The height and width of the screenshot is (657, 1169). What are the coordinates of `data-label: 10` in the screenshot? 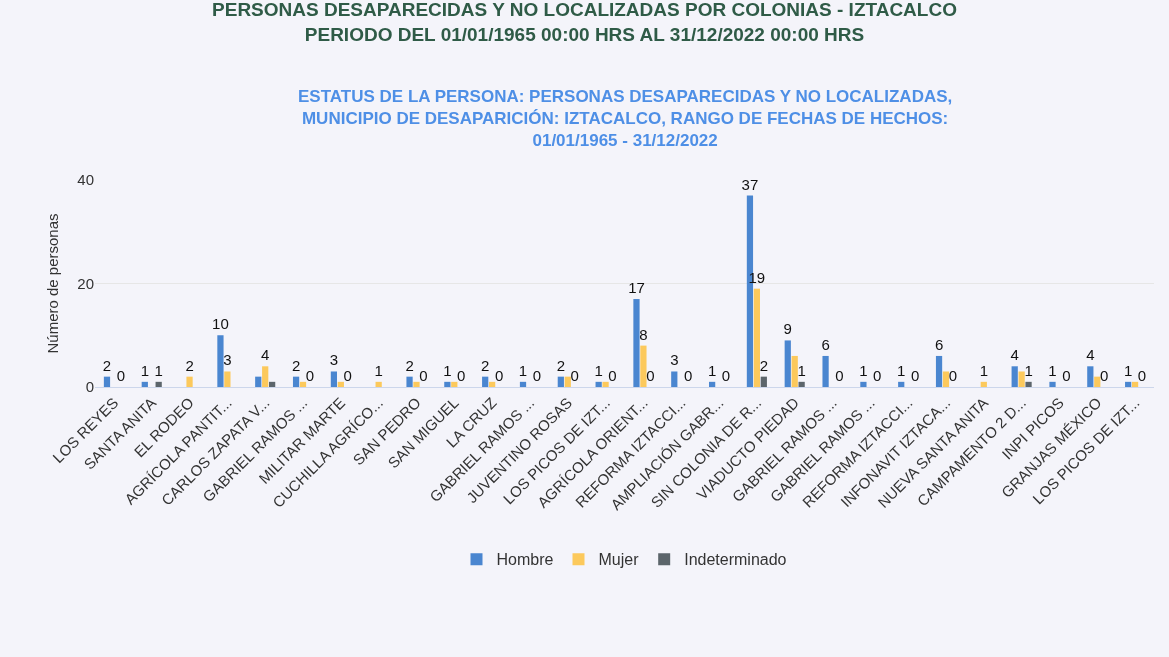 It's located at (220, 324).